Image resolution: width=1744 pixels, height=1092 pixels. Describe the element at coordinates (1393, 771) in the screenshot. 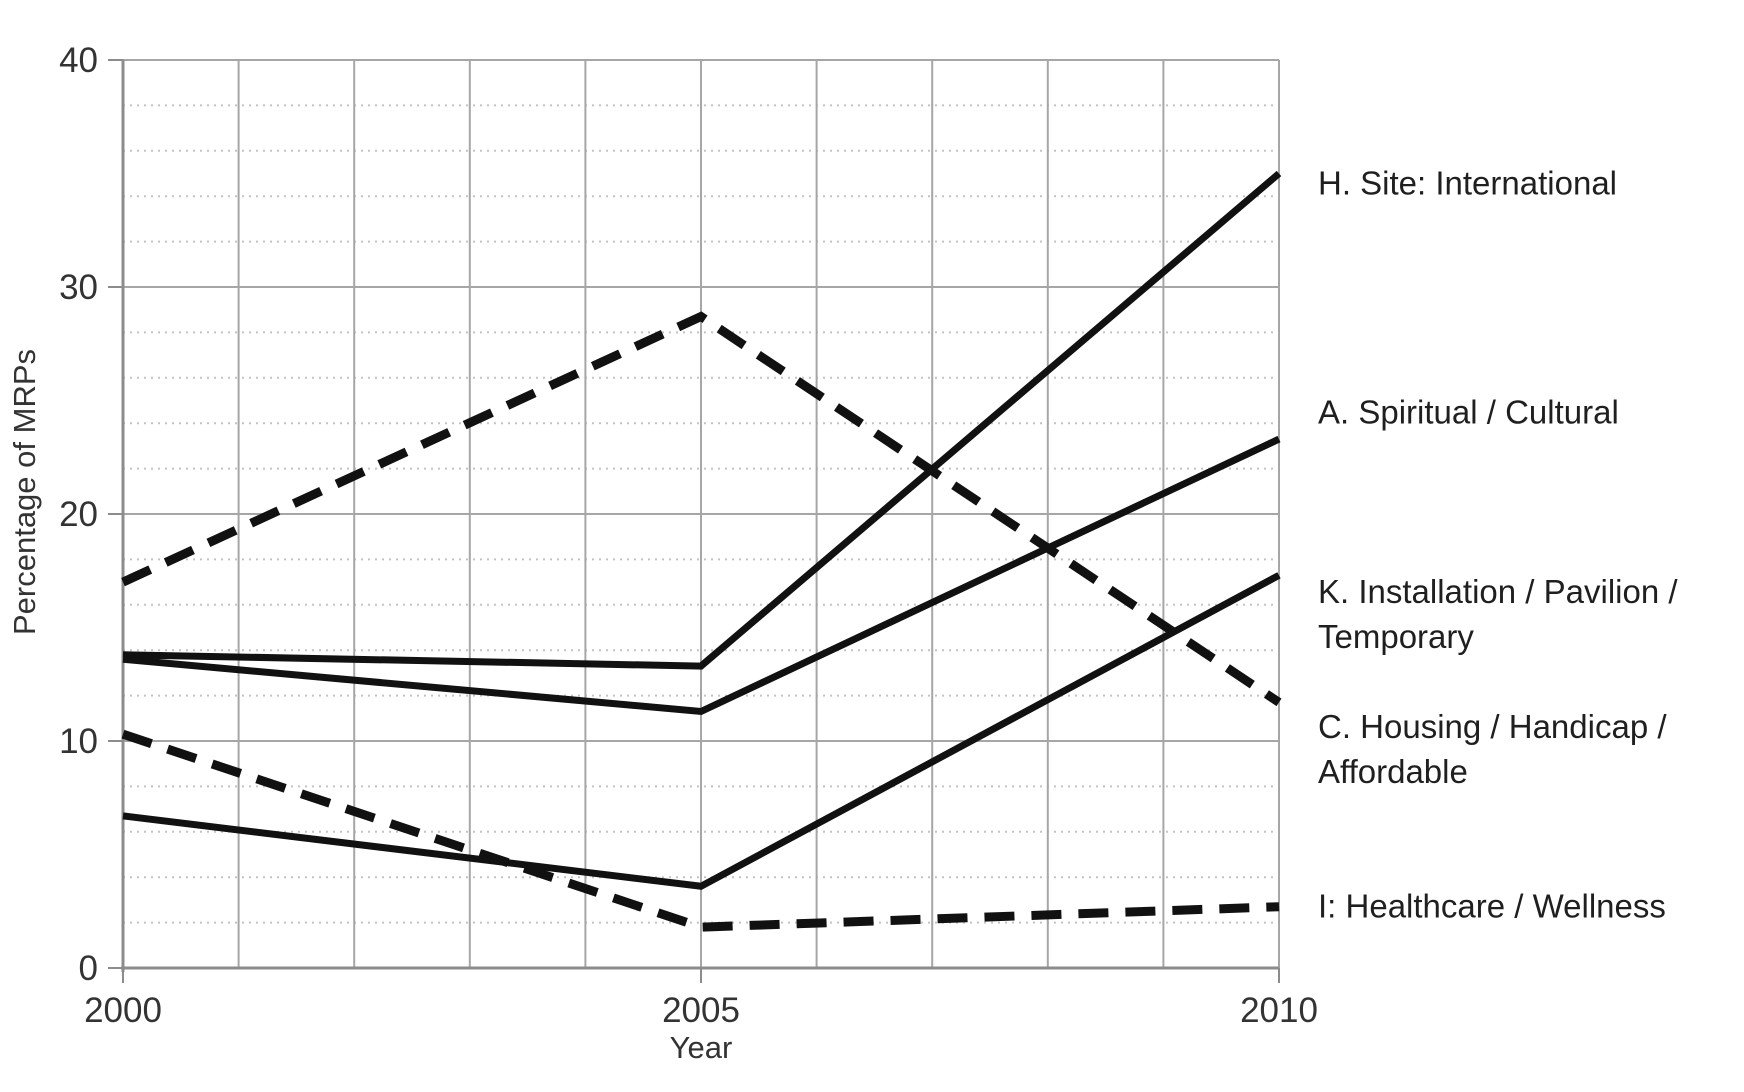

I see `series-label-line: Affordable` at that location.